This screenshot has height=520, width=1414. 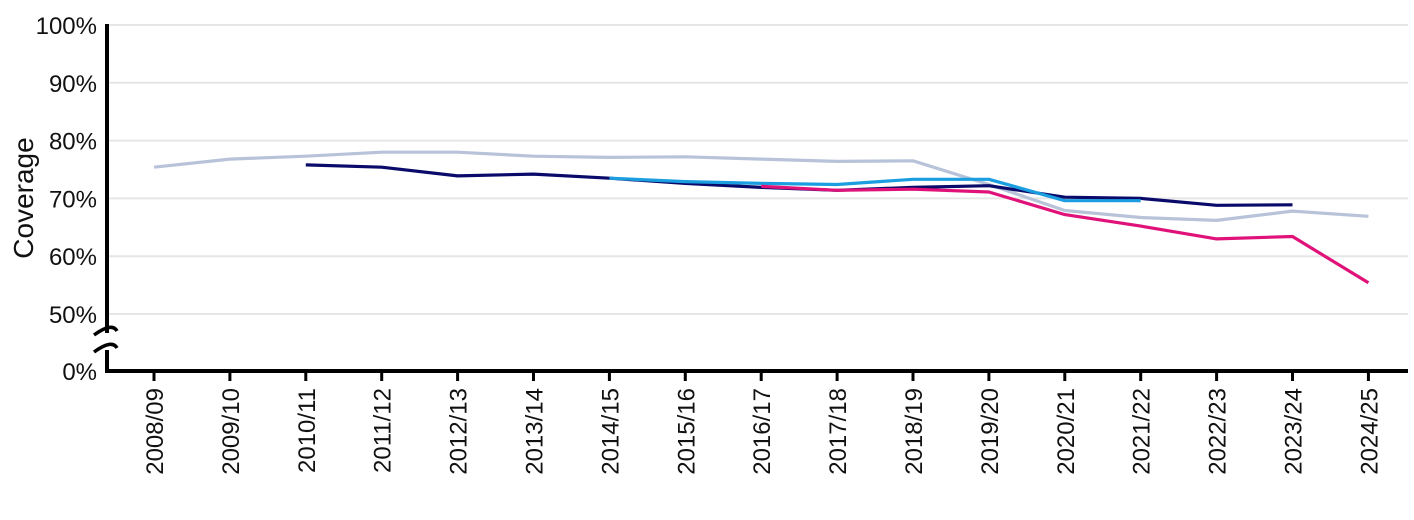 I want to click on y-axis-ticks: 0% 50% 60% 70% 80% 90% 100%, so click(x=66, y=199).